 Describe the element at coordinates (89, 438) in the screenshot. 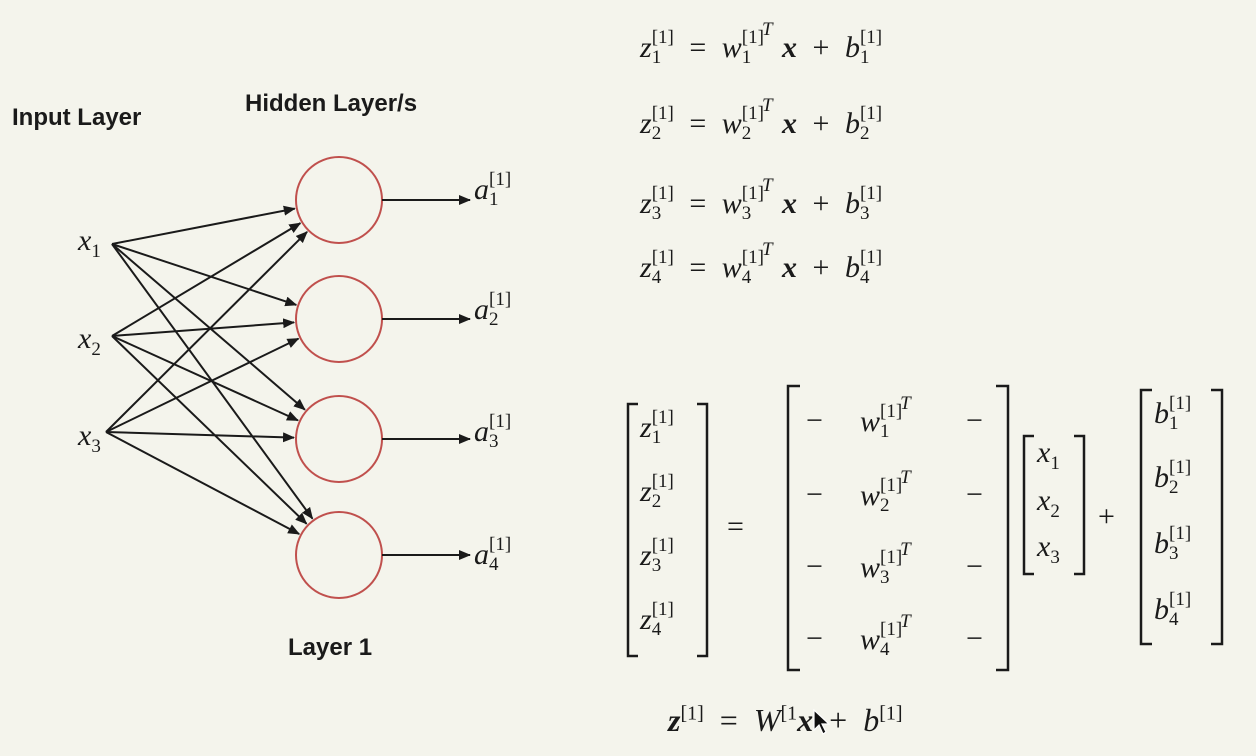

I see `input-node-x3: x3` at that location.